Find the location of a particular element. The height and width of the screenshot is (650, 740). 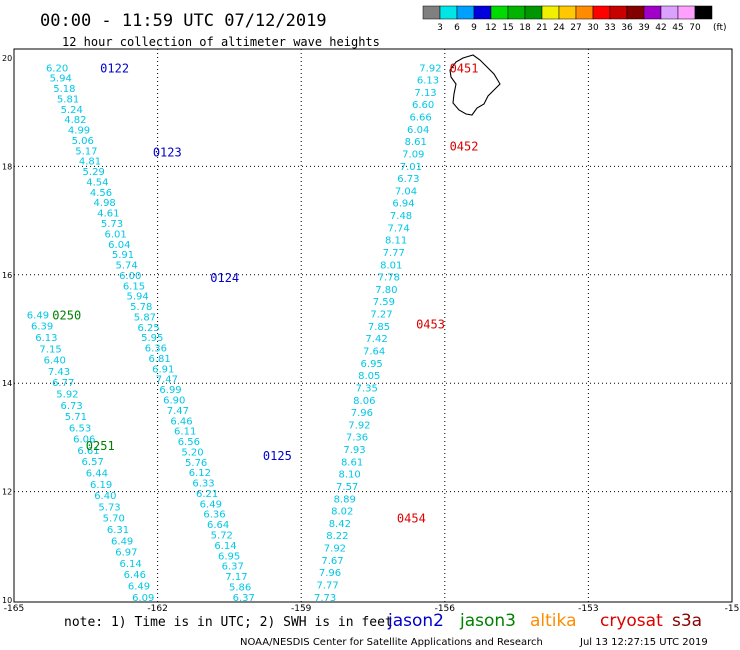

wave-height-value: 5.20 is located at coordinates (192, 452).